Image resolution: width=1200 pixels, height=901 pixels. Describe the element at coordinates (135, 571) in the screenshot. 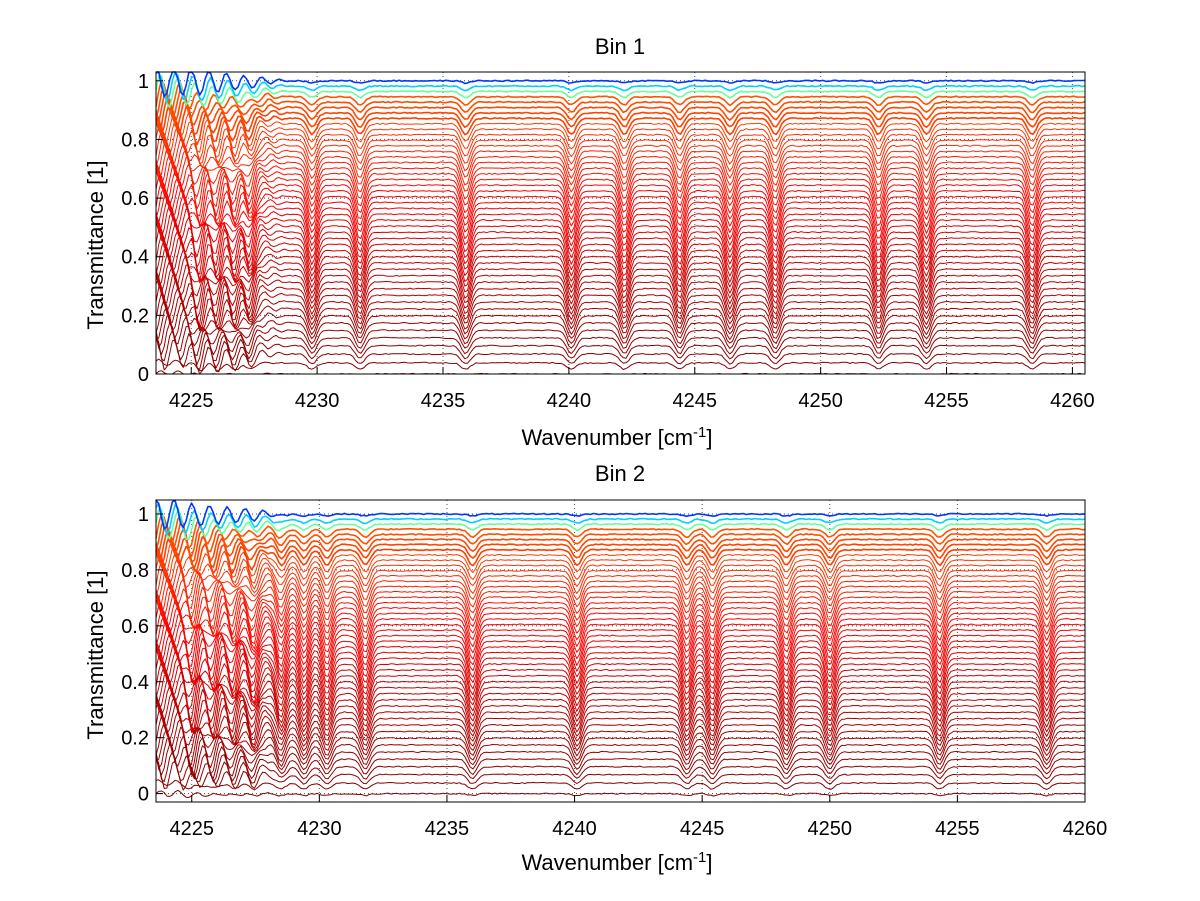

I see `y-tick-label: 0.8` at that location.